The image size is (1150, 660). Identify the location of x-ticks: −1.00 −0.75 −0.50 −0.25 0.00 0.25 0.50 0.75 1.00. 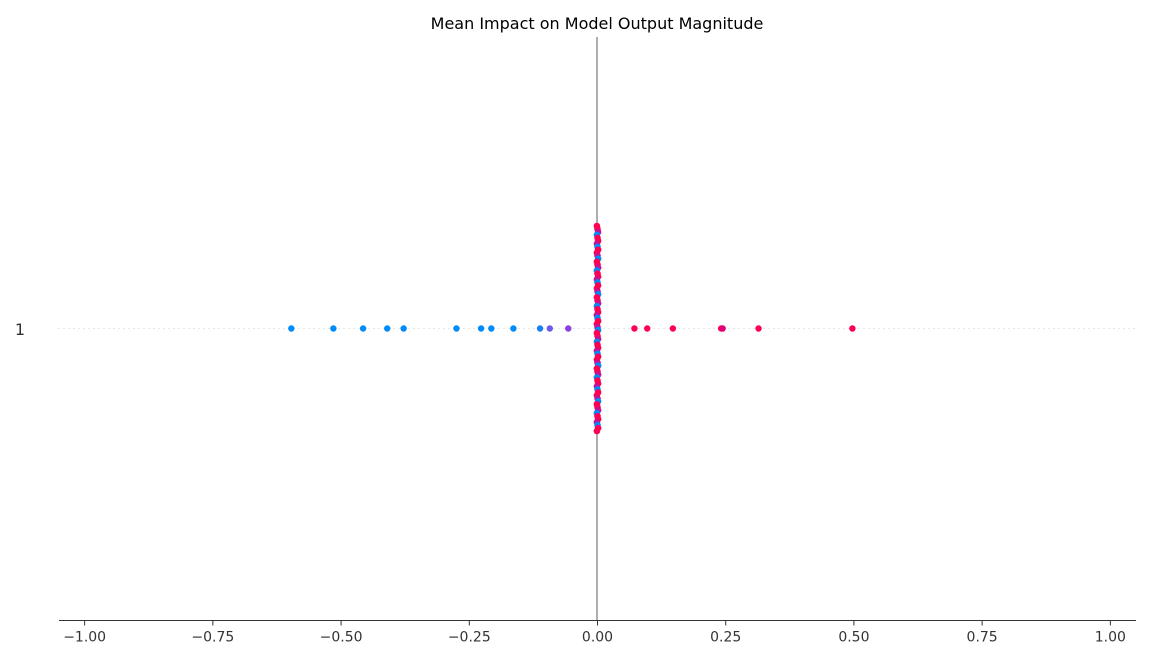
(594, 633).